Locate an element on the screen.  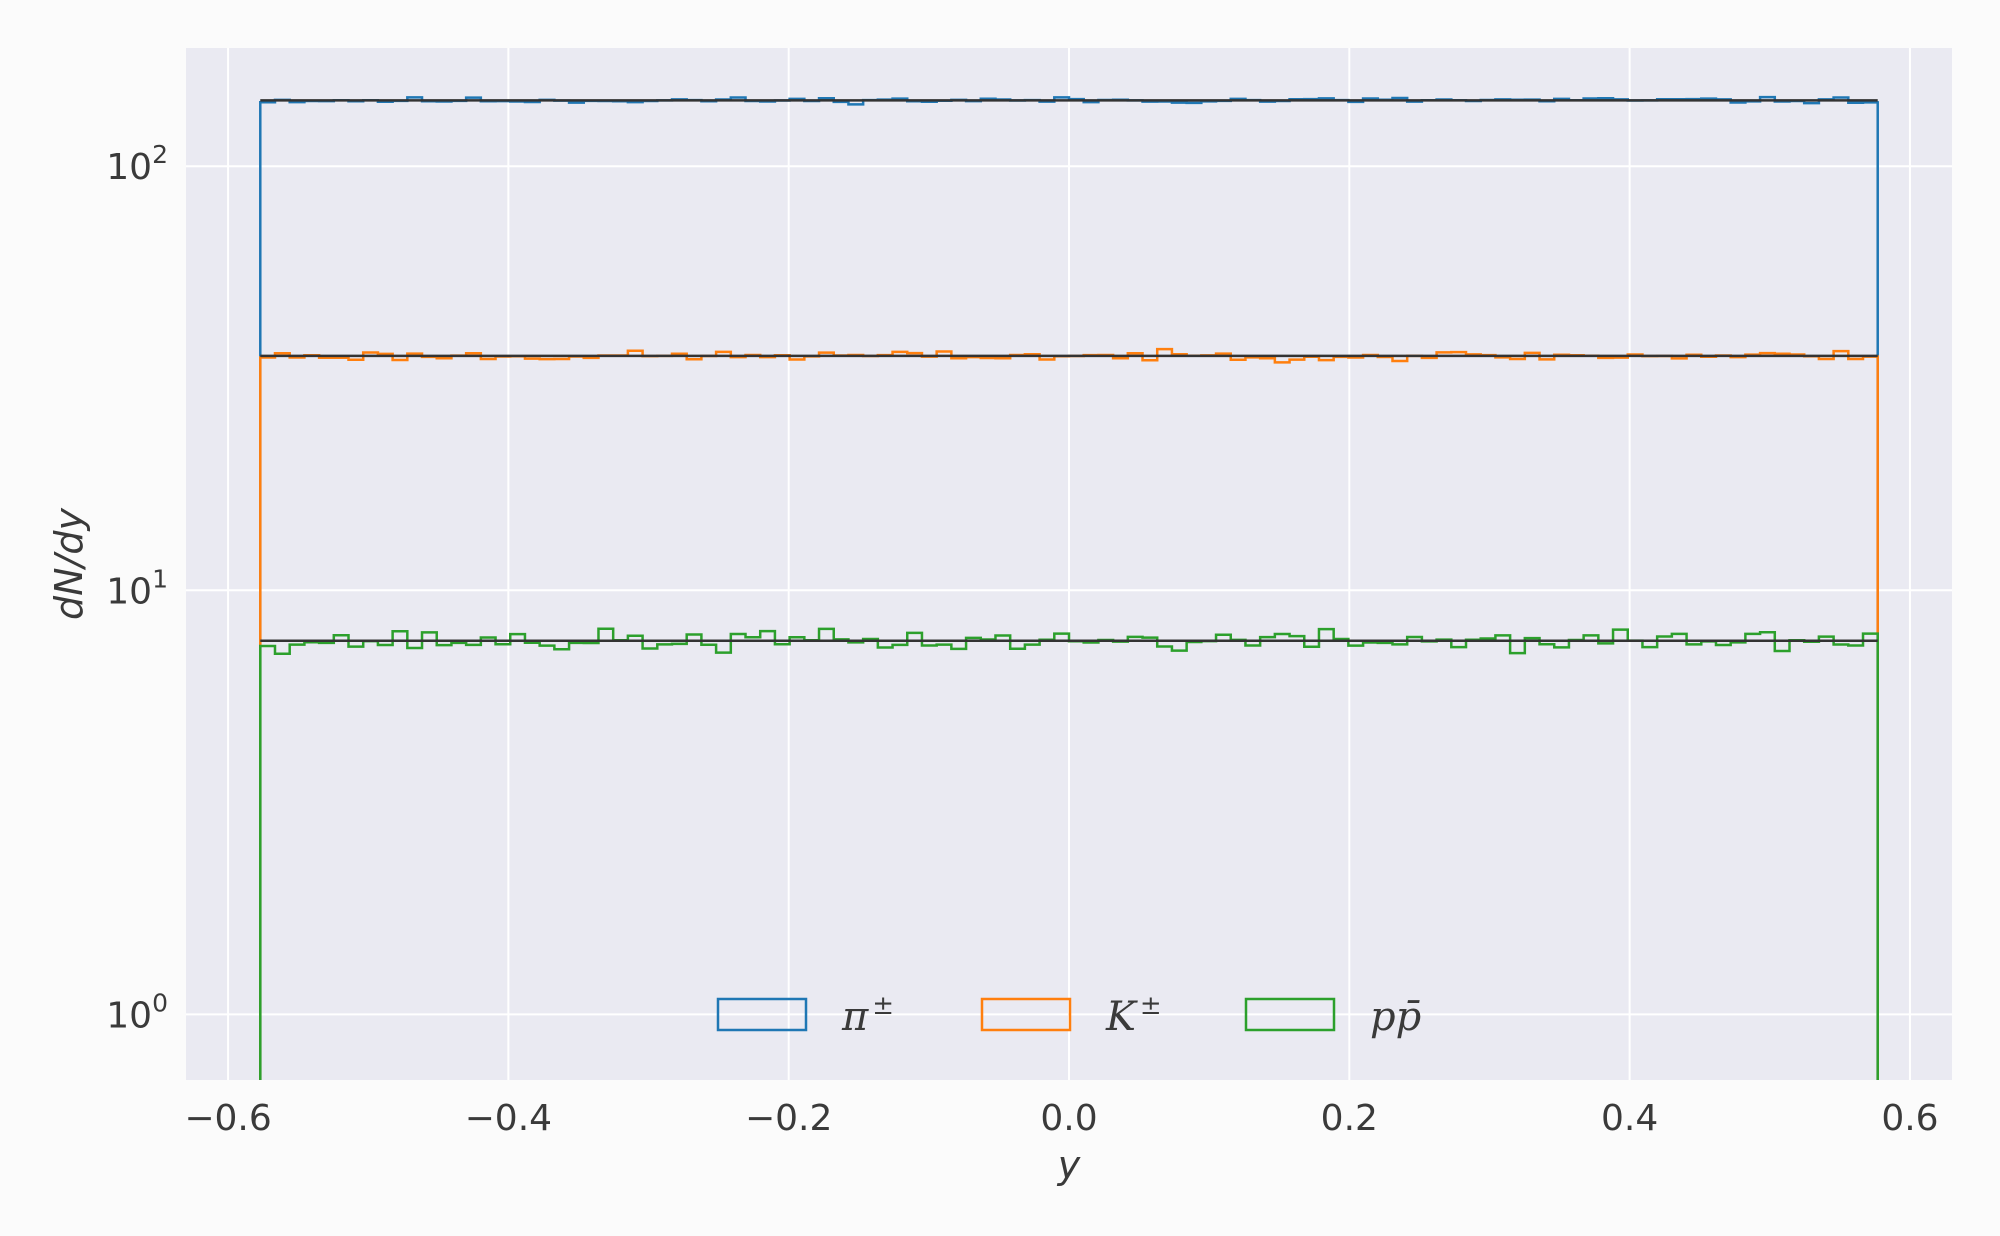
y-axis-ticks: 10⁰ 10¹ 10² is located at coordinates (137, 588).